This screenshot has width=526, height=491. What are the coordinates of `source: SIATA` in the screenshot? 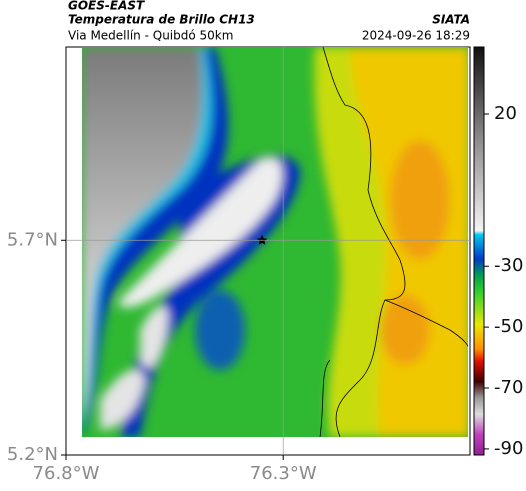 It's located at (451, 20).